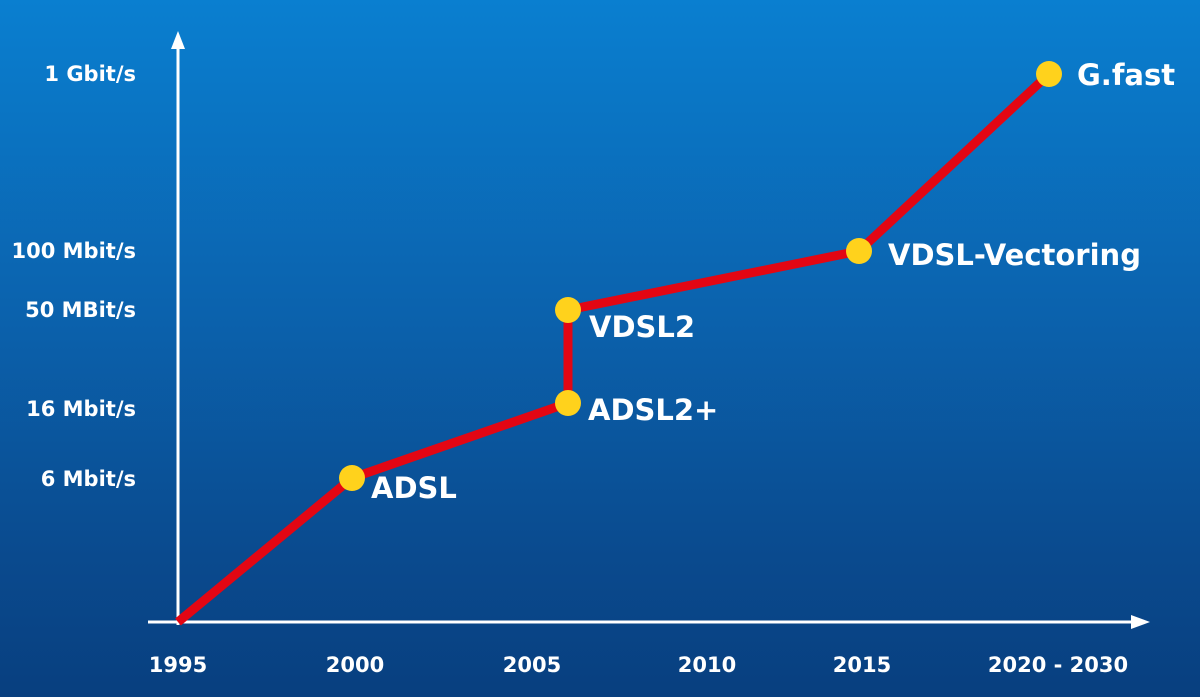  What do you see at coordinates (178, 665) in the screenshot?
I see `x-tick-label: 1995` at bounding box center [178, 665].